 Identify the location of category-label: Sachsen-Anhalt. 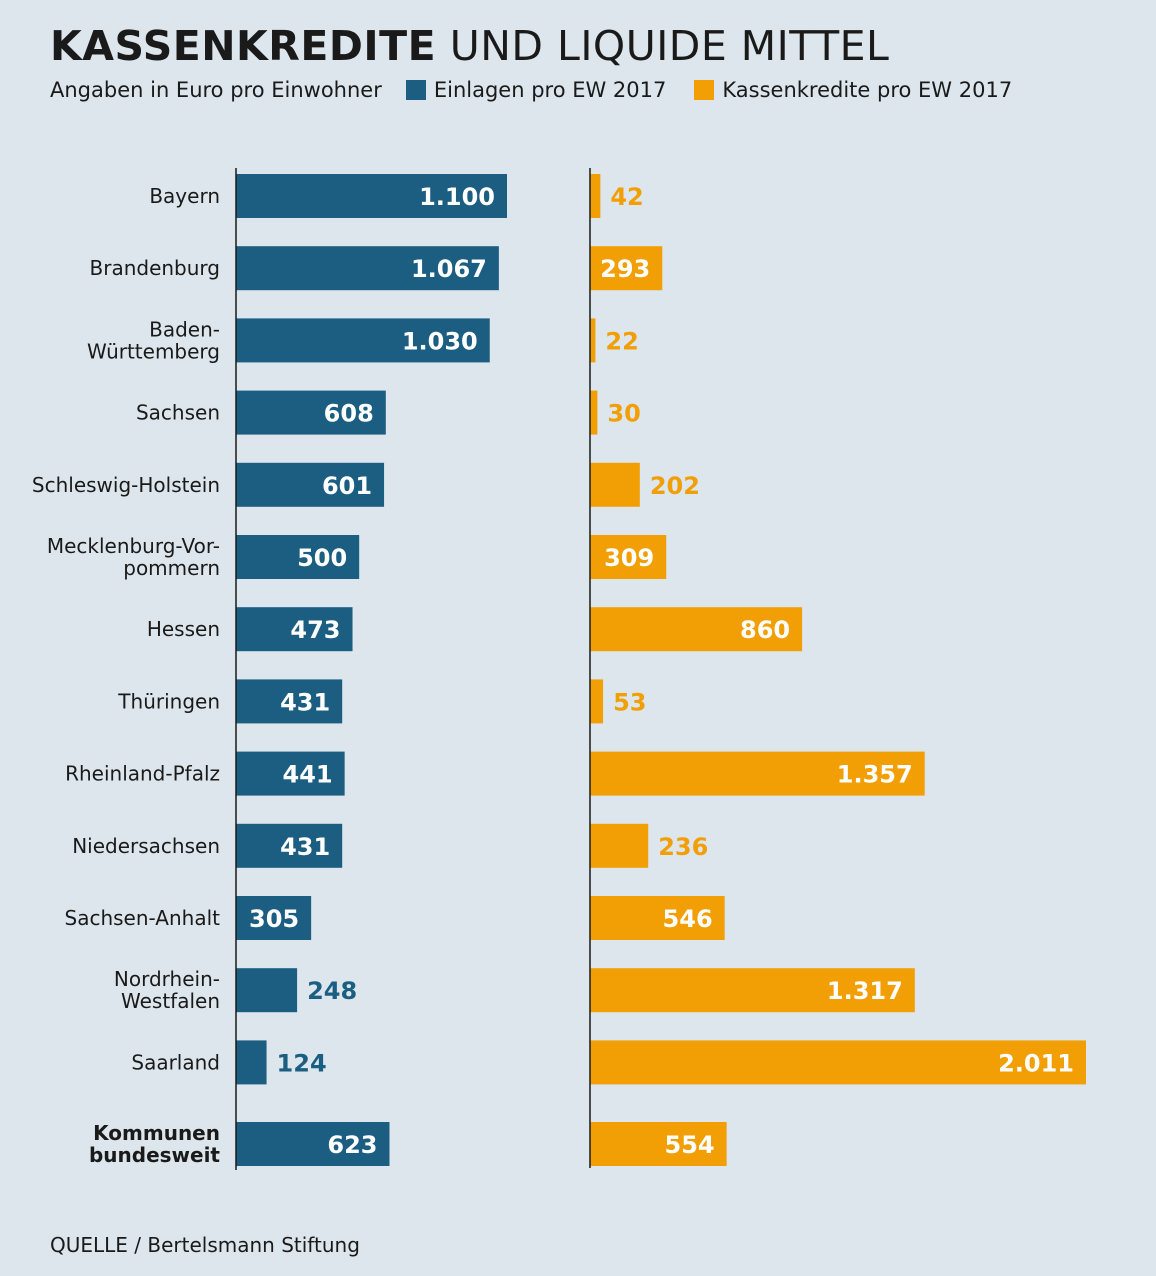
(143, 918).